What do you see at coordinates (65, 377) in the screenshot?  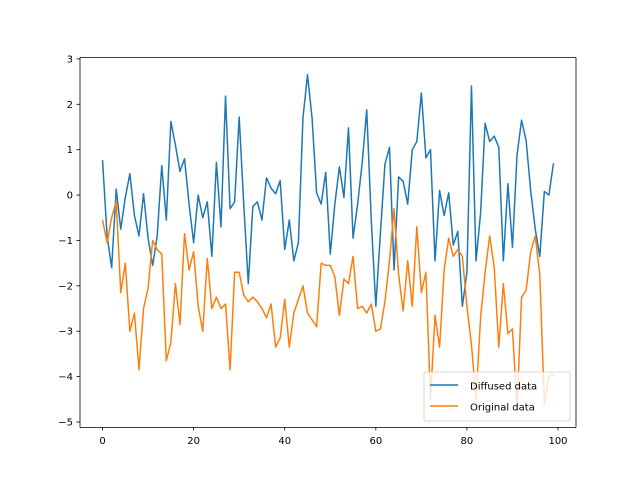 I see `y-tick-label: −4` at bounding box center [65, 377].